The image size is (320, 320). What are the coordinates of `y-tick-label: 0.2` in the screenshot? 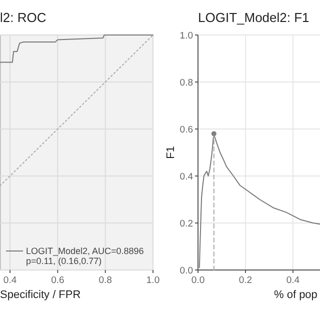 It's located at (186, 224).